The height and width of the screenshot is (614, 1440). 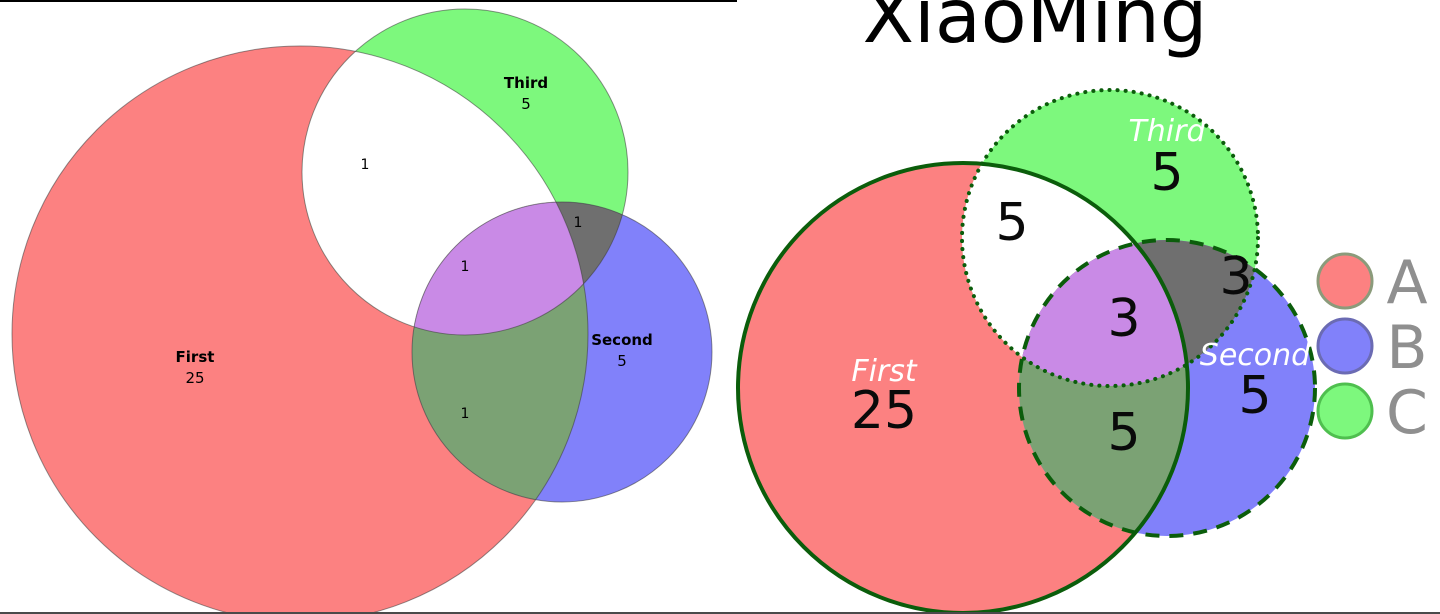 I want to click on left-value-first: 25, so click(x=194, y=378).